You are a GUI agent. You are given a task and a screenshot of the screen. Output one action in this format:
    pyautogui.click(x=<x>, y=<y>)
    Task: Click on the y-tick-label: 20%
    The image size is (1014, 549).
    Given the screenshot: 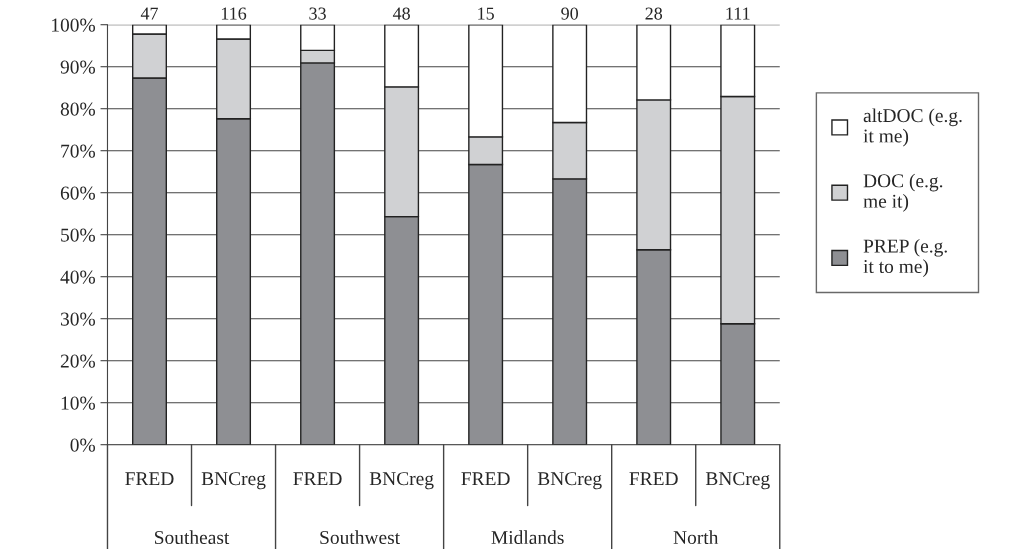 What is the action you would take?
    pyautogui.click(x=78, y=361)
    